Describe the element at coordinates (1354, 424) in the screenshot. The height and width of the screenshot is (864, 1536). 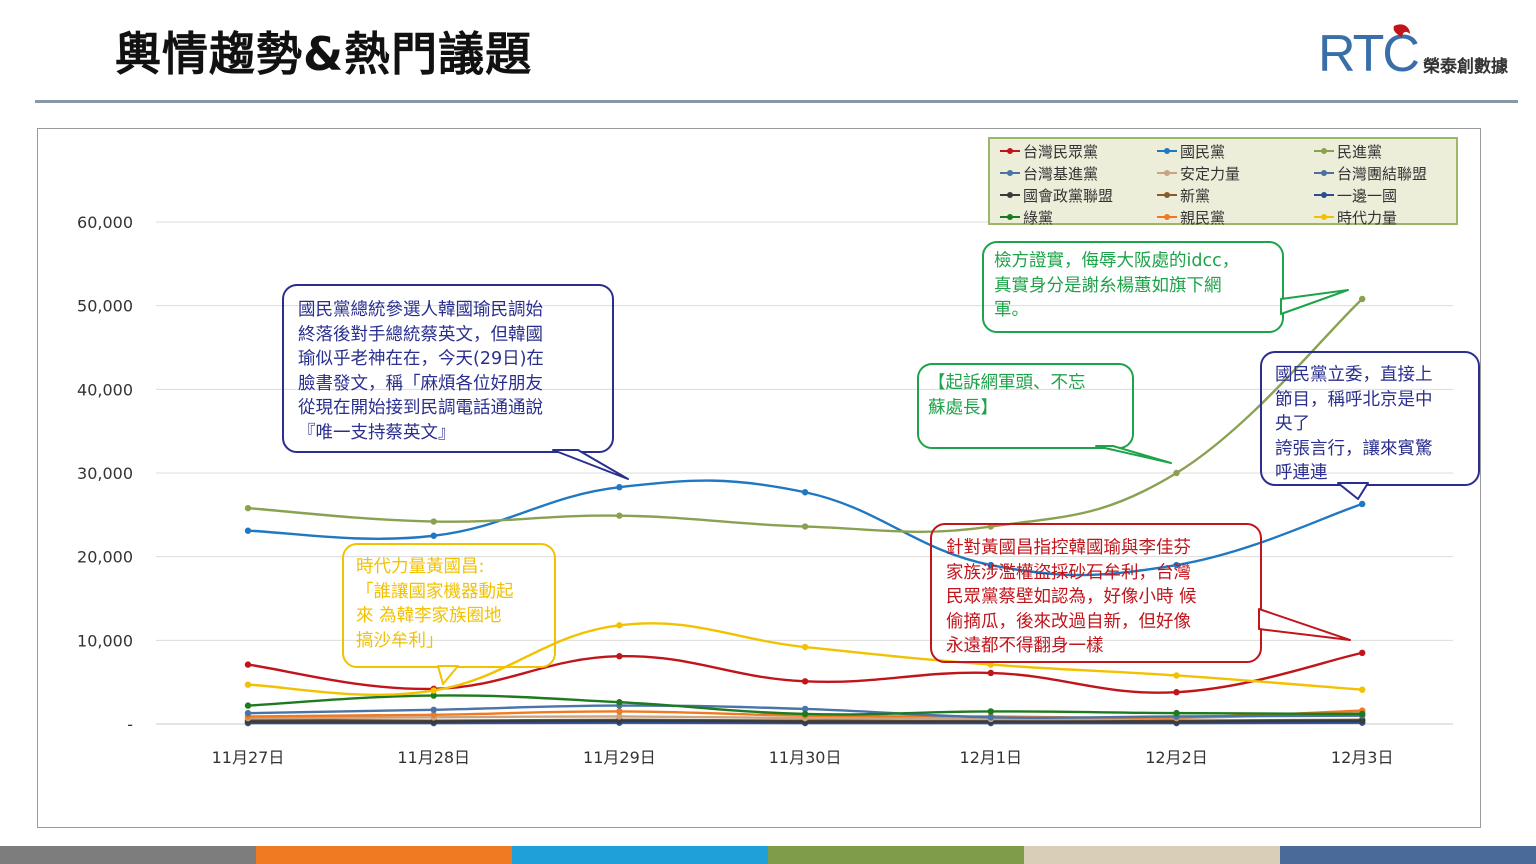
I see `annotation-kmt-legislator: 國民黨立委，直接上 節目，稱呼北京是中 央了 誇張言行，讓來賓驚 呼連連` at that location.